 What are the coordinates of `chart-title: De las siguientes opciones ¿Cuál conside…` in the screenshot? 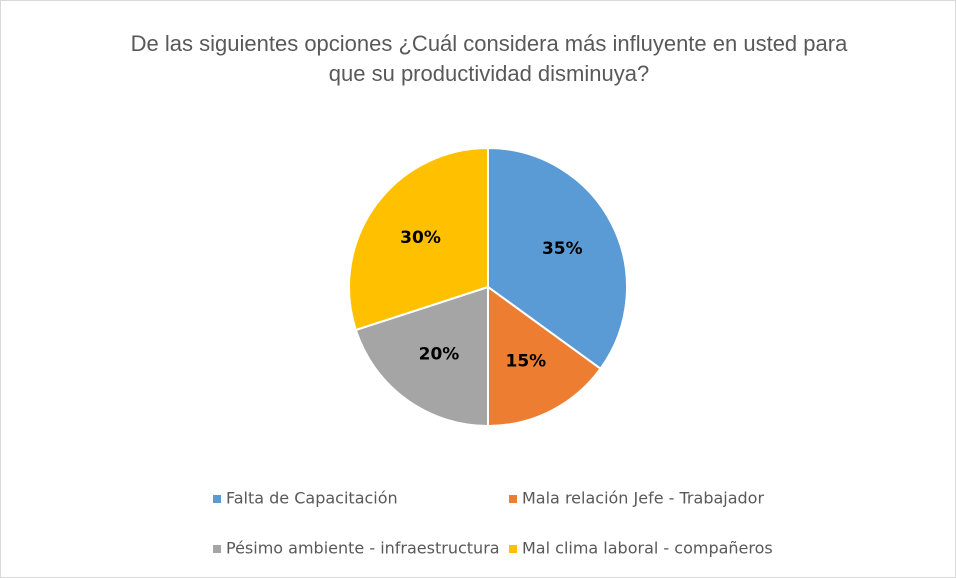 It's located at (489, 58).